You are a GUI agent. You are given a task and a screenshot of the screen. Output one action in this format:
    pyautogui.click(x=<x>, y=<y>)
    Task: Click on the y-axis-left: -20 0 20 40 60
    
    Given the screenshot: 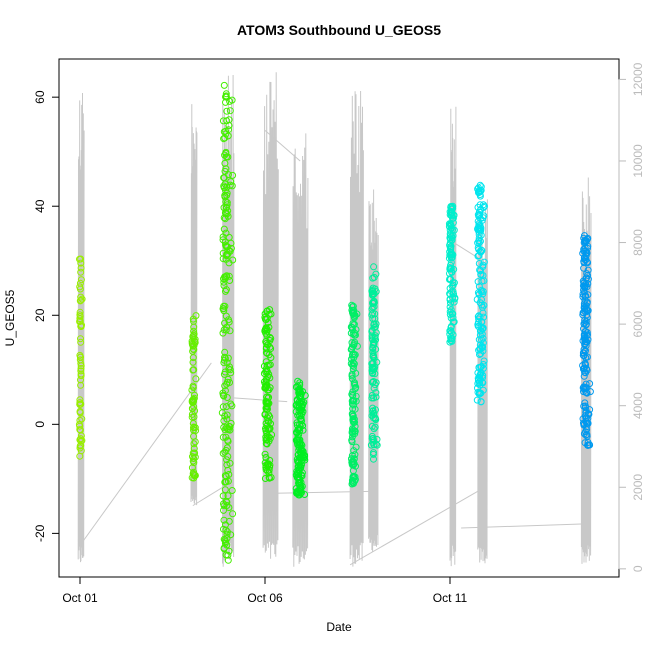 What is the action you would take?
    pyautogui.click(x=46, y=316)
    